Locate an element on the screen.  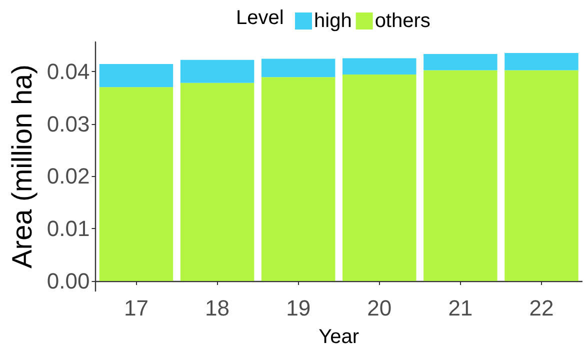
y-tick-label: 0.03 is located at coordinates (68, 123).